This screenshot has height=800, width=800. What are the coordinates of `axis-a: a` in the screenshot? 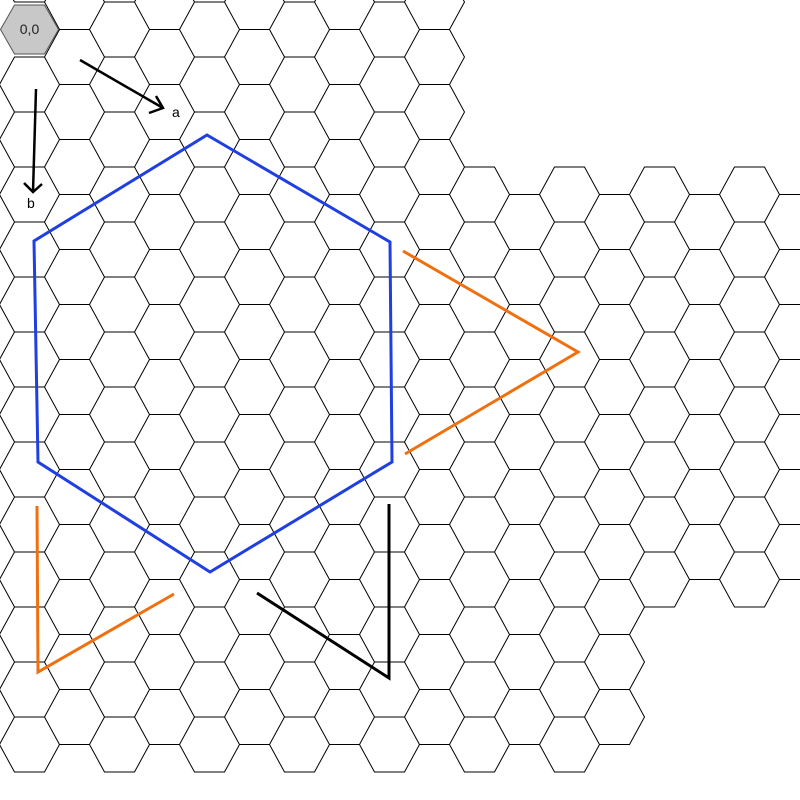 It's located at (129, 89).